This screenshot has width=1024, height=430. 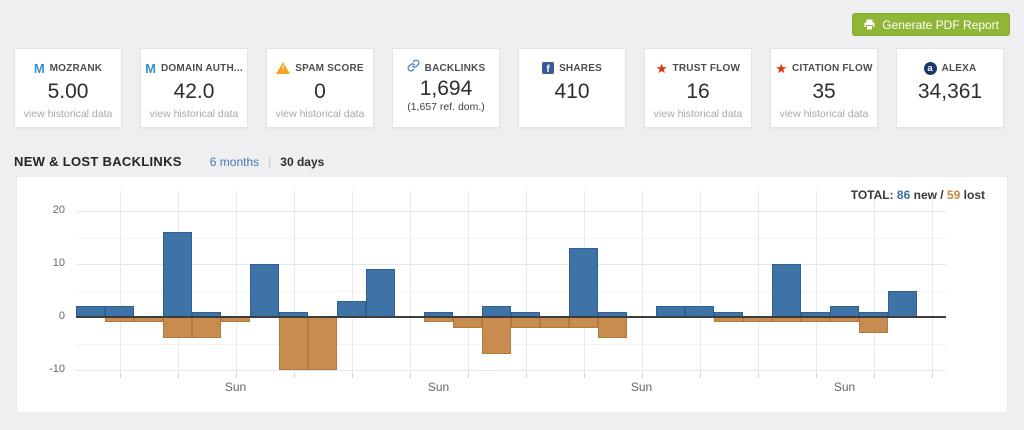 What do you see at coordinates (706, 68) in the screenshot?
I see `card-label: TRUST FLOW` at bounding box center [706, 68].